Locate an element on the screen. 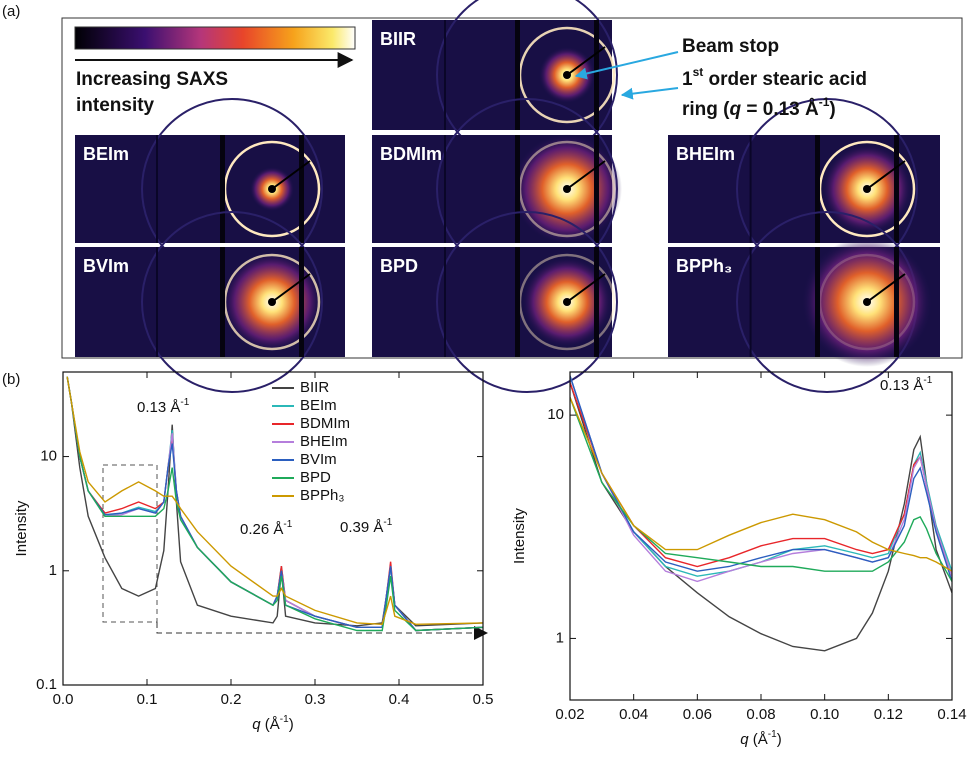 This screenshot has width=975, height=761. image-label: BPD is located at coordinates (399, 266).